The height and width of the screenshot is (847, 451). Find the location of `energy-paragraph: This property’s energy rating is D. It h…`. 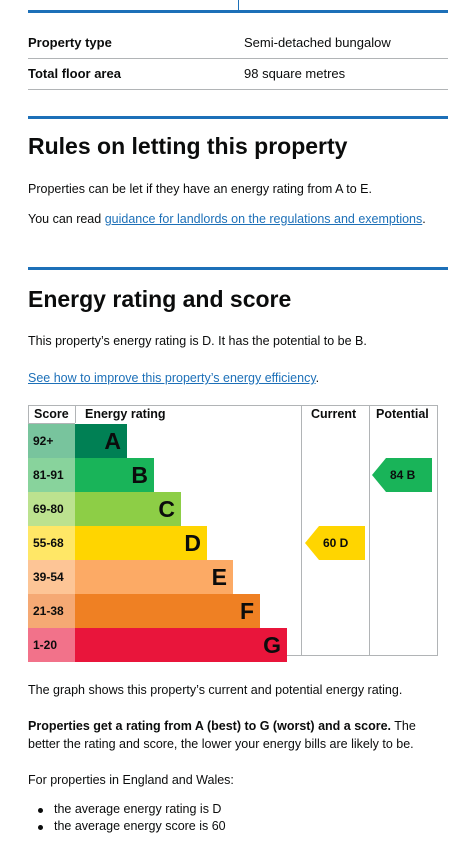

energy-paragraph: This property’s energy rating is D. It h… is located at coordinates (197, 341).